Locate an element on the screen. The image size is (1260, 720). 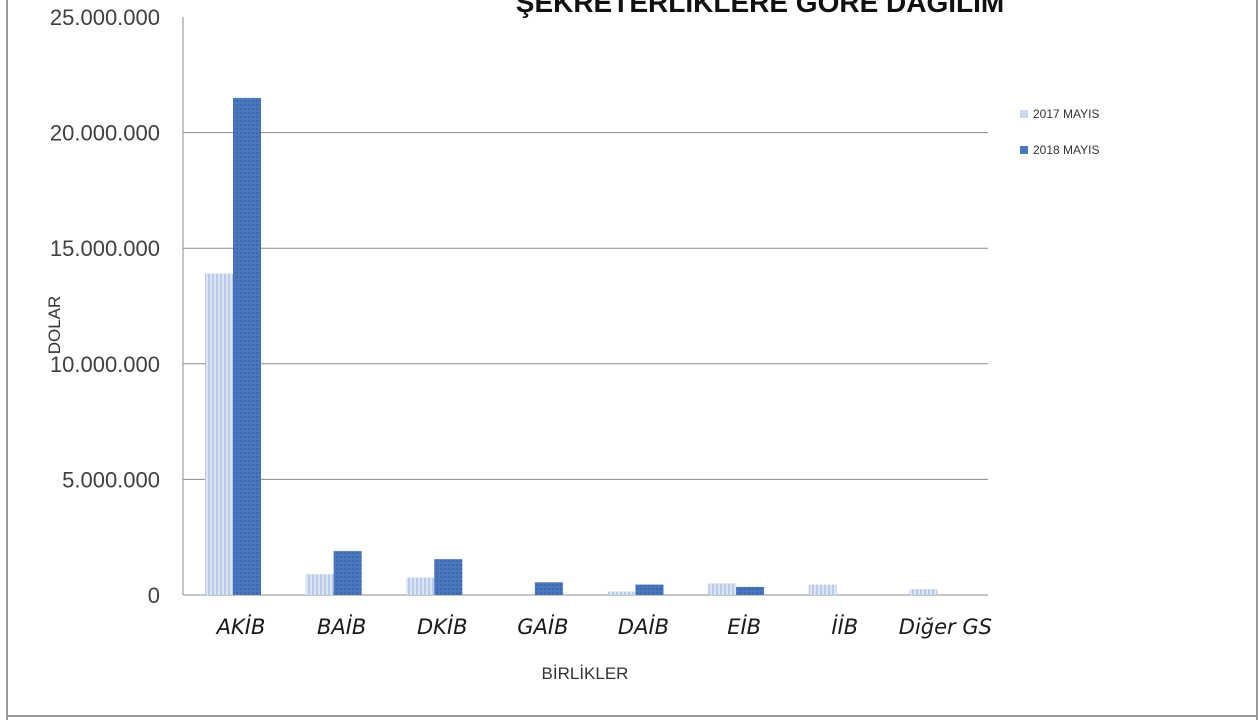
frame-border-bottom is located at coordinates (632, 716).